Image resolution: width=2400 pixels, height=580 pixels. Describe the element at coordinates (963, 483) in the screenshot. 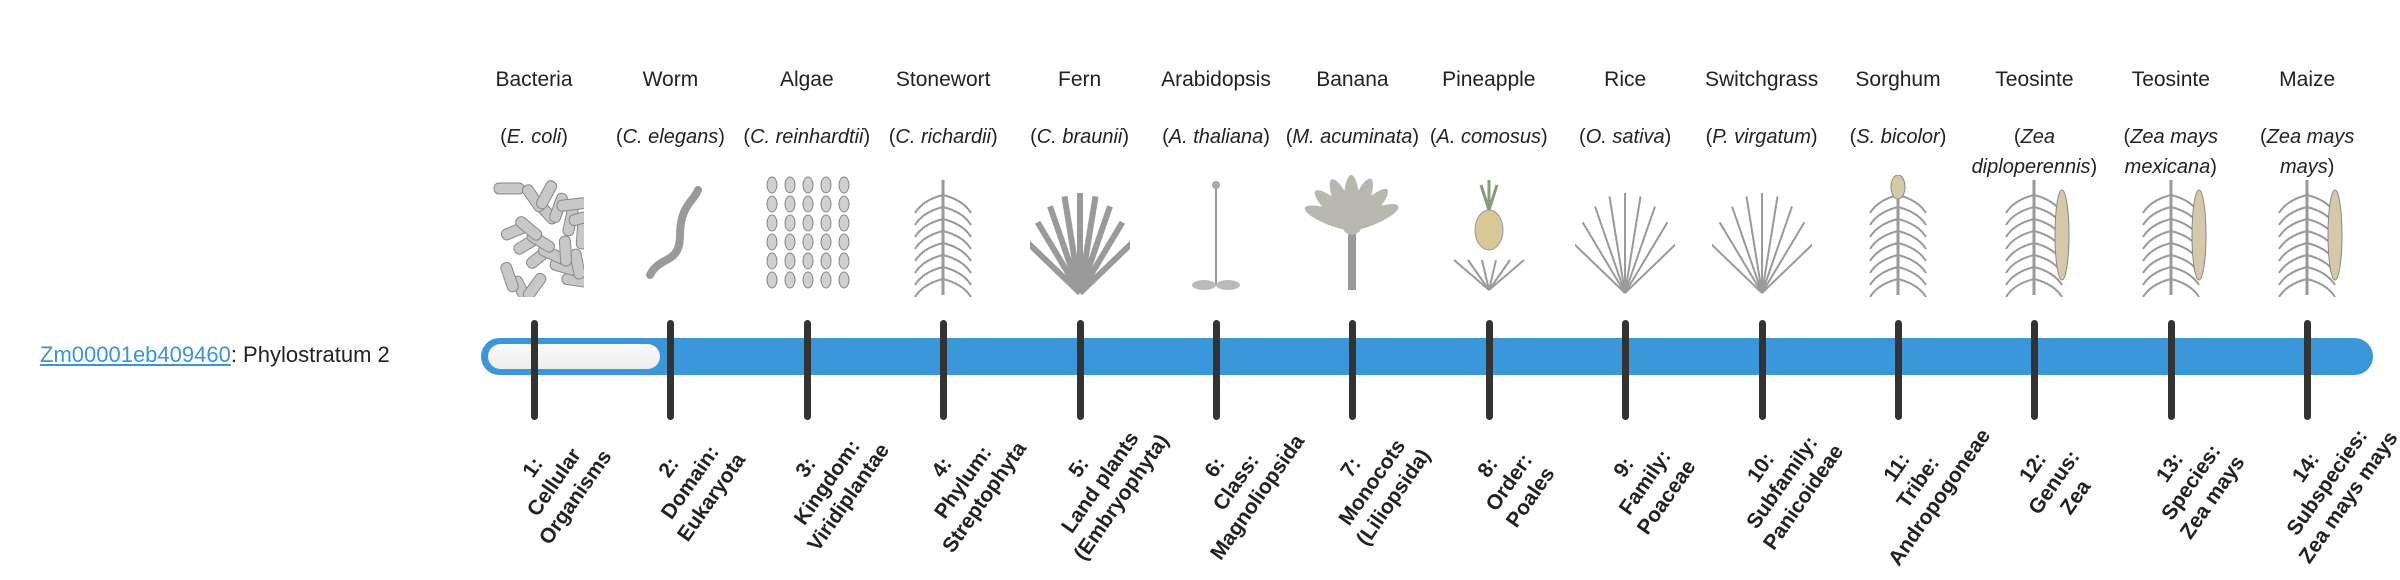

I see `phylostratum-label: 4: Phylum: Streptophyta` at that location.